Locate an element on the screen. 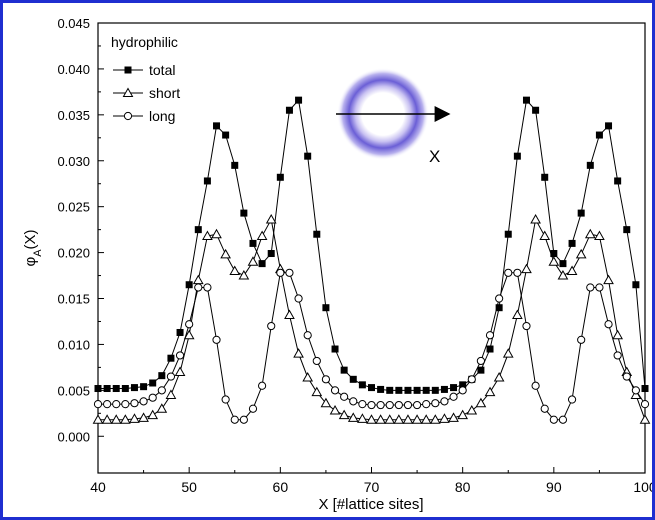 Image resolution: width=655 pixels, height=520 pixels. y-tick-label: 0.020 is located at coordinates (73, 253).